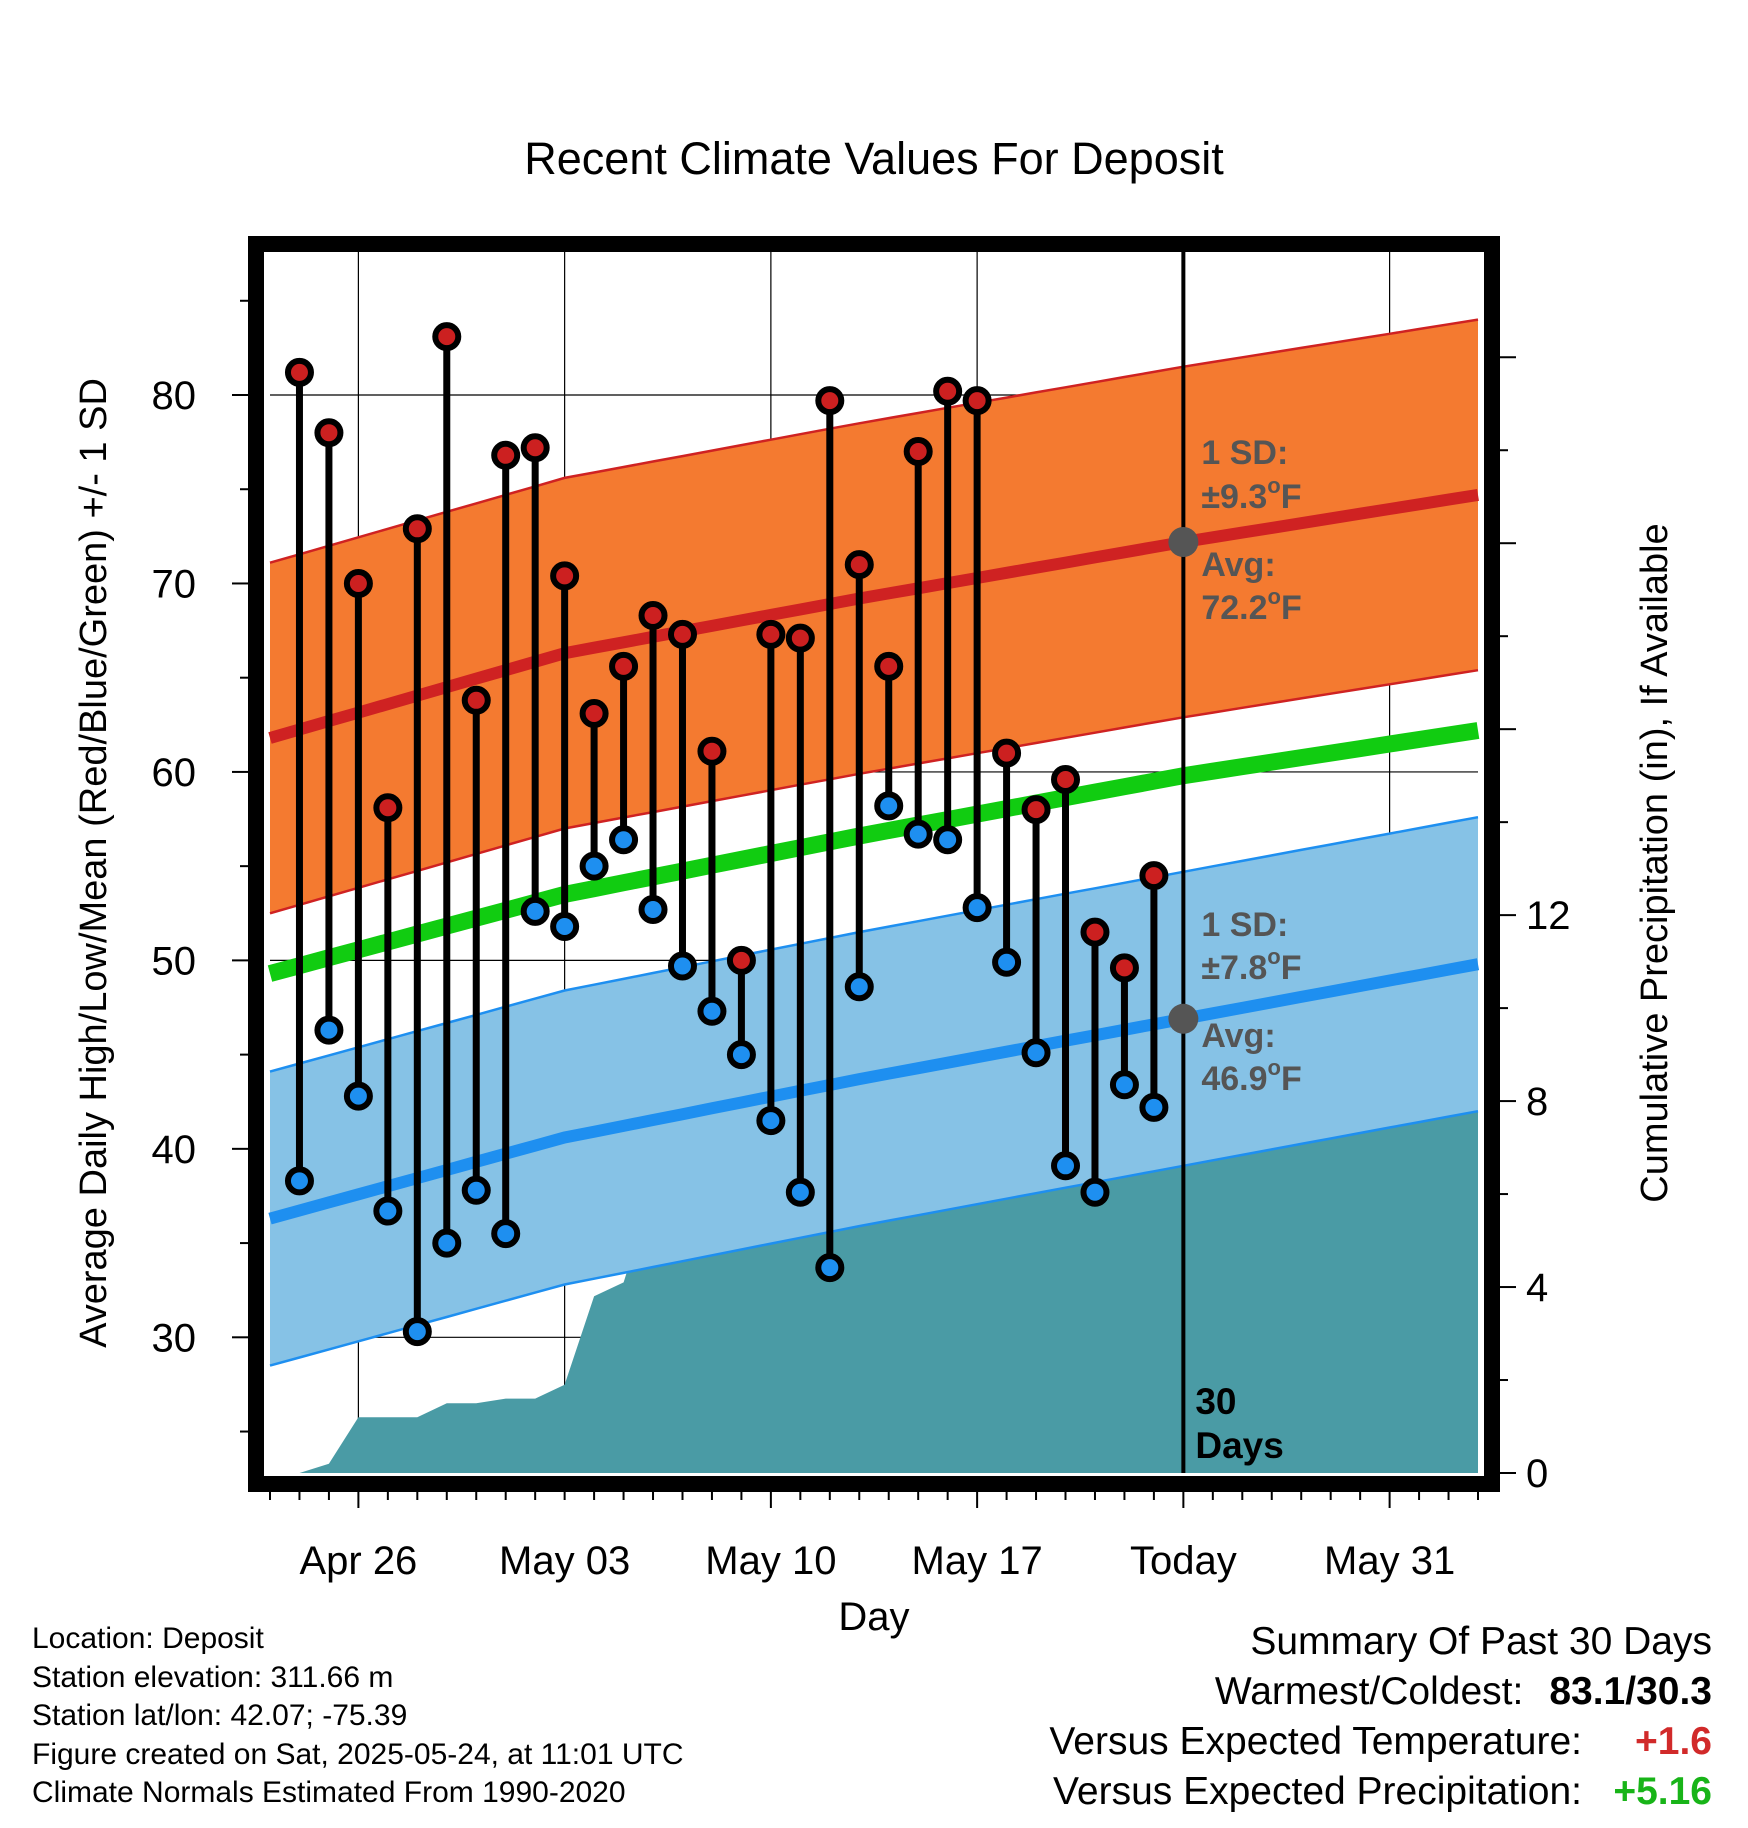 The height and width of the screenshot is (1828, 1748). Describe the element at coordinates (770, 1561) in the screenshot. I see `x-tick-label: May 10` at that location.